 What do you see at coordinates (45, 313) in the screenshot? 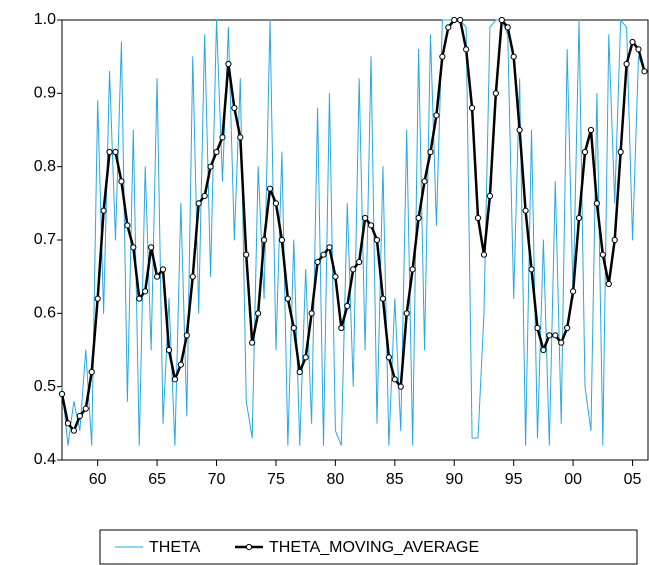
I see `y-tick-label: 0.6` at bounding box center [45, 313].